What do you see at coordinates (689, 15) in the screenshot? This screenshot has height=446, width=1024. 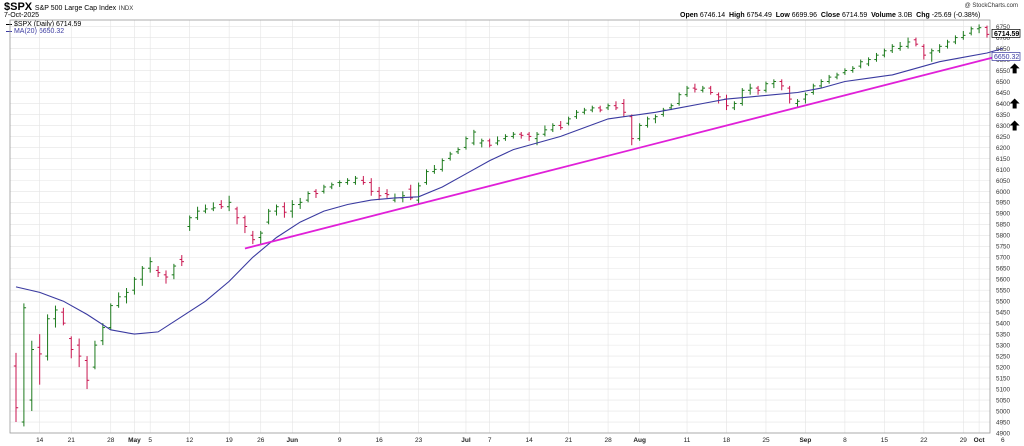 I see `open-label: Open` at bounding box center [689, 15].